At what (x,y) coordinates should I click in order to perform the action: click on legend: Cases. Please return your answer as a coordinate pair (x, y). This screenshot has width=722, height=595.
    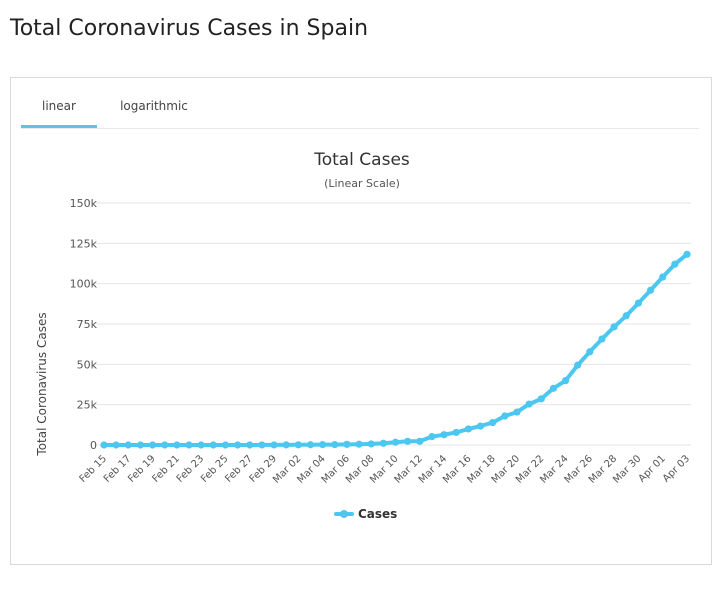
    Looking at the image, I should click on (365, 514).